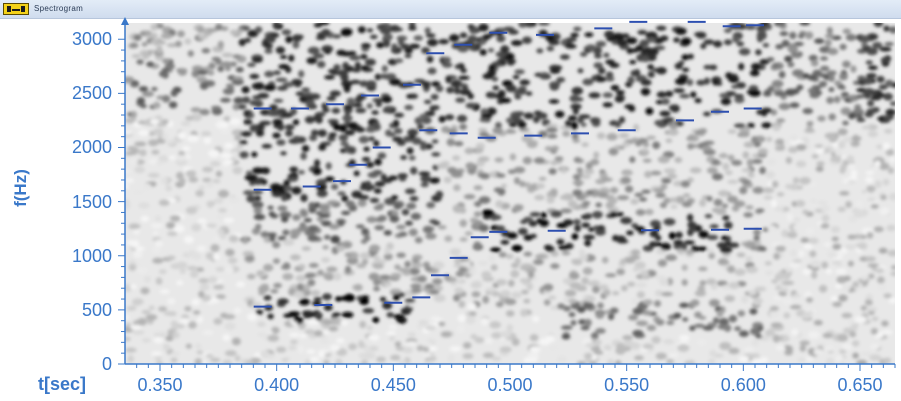  Describe the element at coordinates (160, 385) in the screenshot. I see `x-tick-label: 0.350` at that location.